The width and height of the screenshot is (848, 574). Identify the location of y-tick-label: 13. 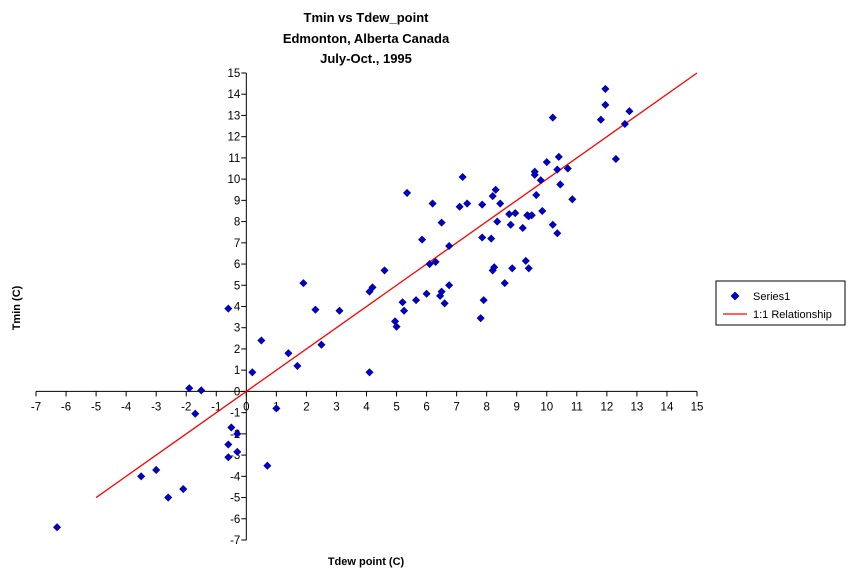
(234, 116).